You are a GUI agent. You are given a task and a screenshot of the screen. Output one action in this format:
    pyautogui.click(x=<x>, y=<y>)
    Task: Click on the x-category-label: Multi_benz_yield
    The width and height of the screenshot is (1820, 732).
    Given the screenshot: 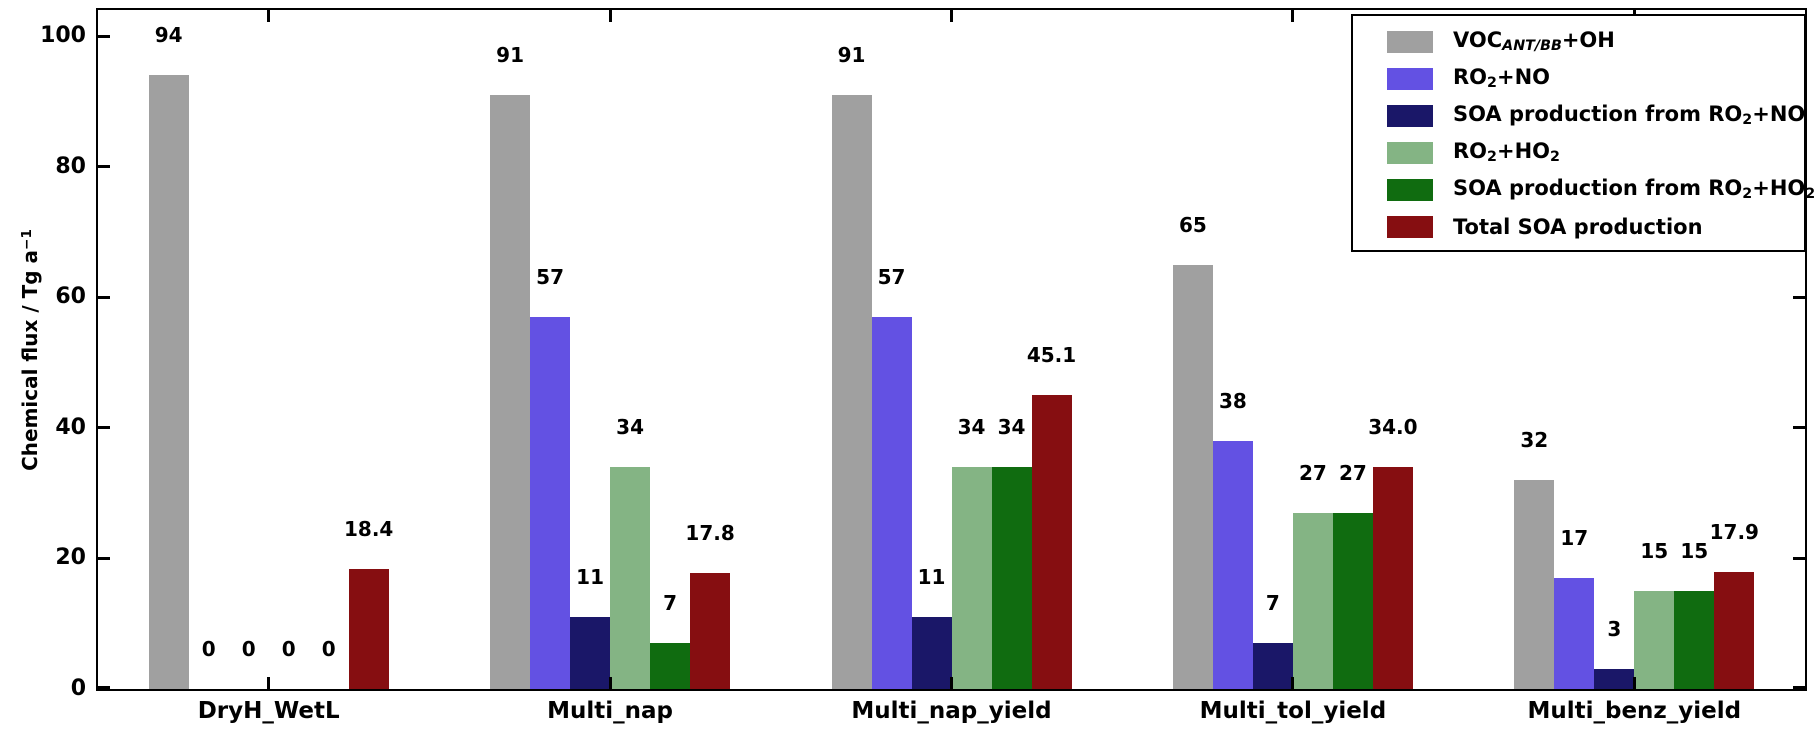 What is the action you would take?
    pyautogui.click(x=1634, y=711)
    